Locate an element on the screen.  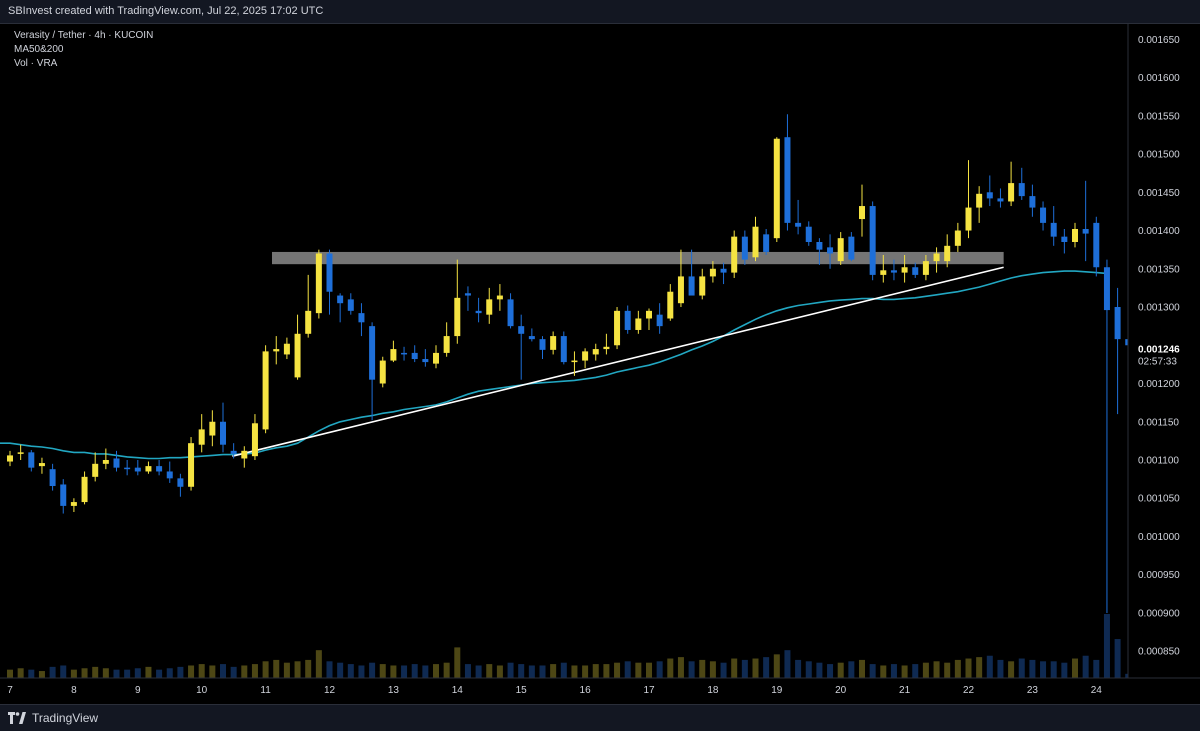
time-tick-label: 12 is located at coordinates (330, 690).